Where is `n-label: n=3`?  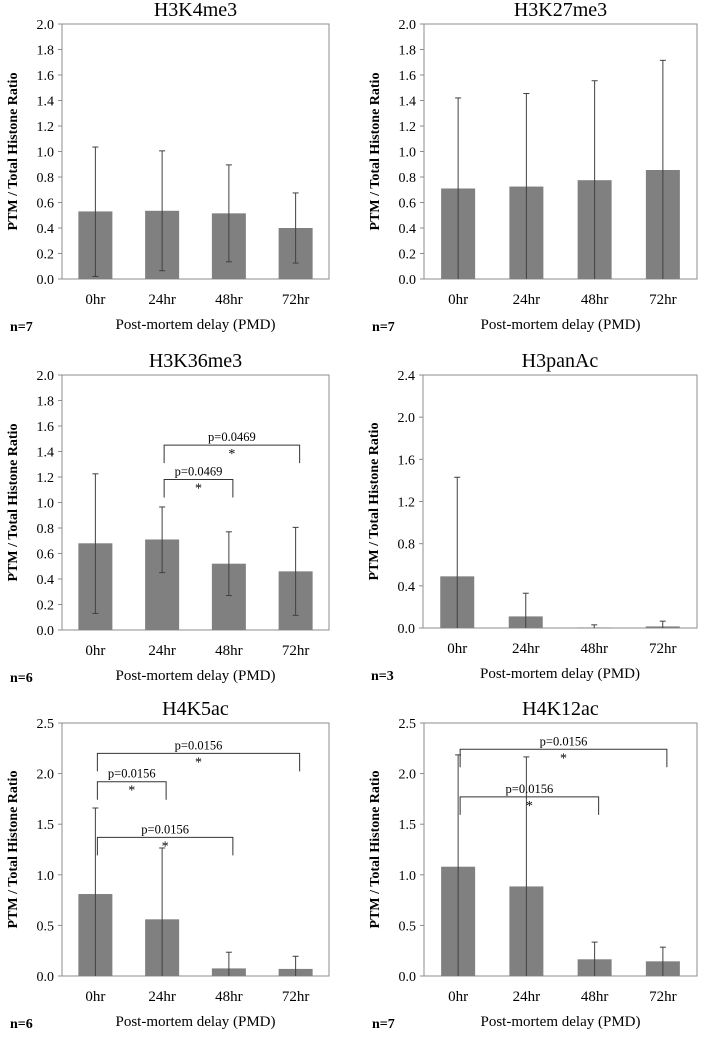
n-label: n=3 is located at coordinates (382, 676).